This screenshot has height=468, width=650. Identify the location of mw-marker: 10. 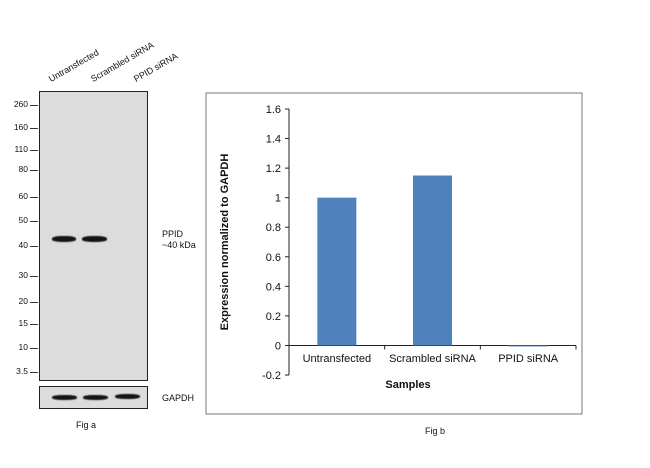
(23, 347).